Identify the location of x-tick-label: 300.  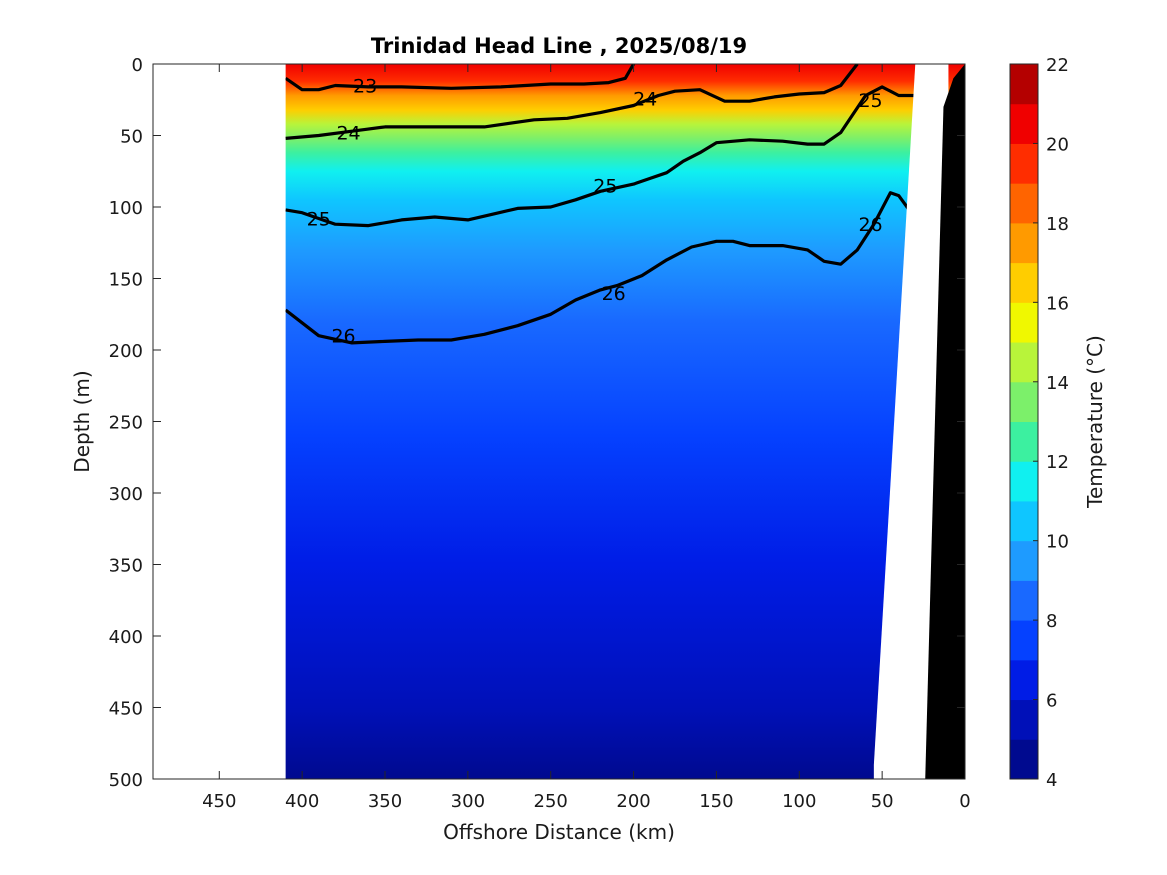
(468, 801).